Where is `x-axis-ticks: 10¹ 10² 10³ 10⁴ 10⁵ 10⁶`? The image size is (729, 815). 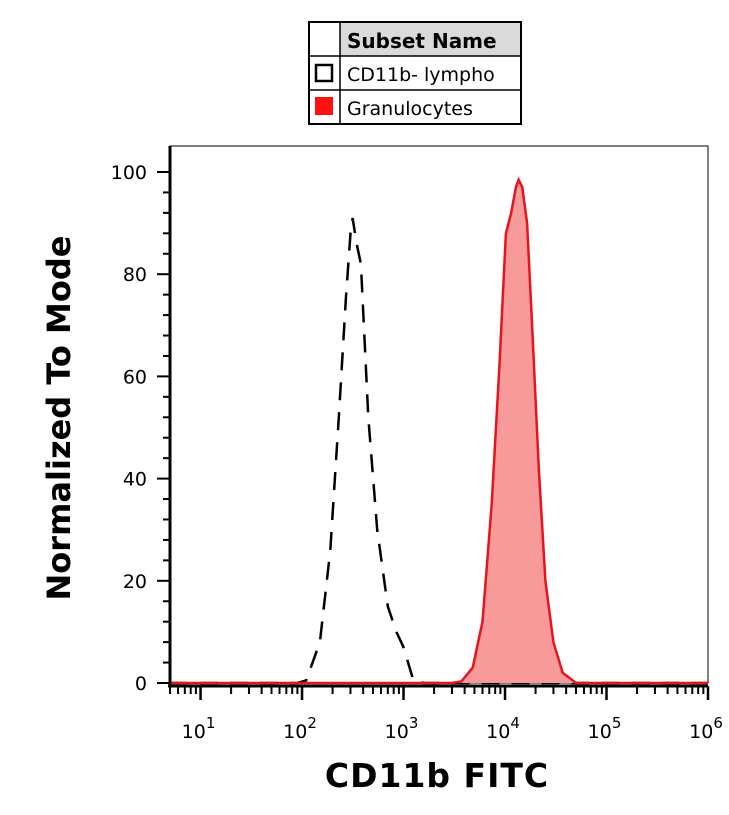 x-axis-ticks: 10¹ 10² 10³ 10⁴ 10⁵ 10⁶ is located at coordinates (446, 714).